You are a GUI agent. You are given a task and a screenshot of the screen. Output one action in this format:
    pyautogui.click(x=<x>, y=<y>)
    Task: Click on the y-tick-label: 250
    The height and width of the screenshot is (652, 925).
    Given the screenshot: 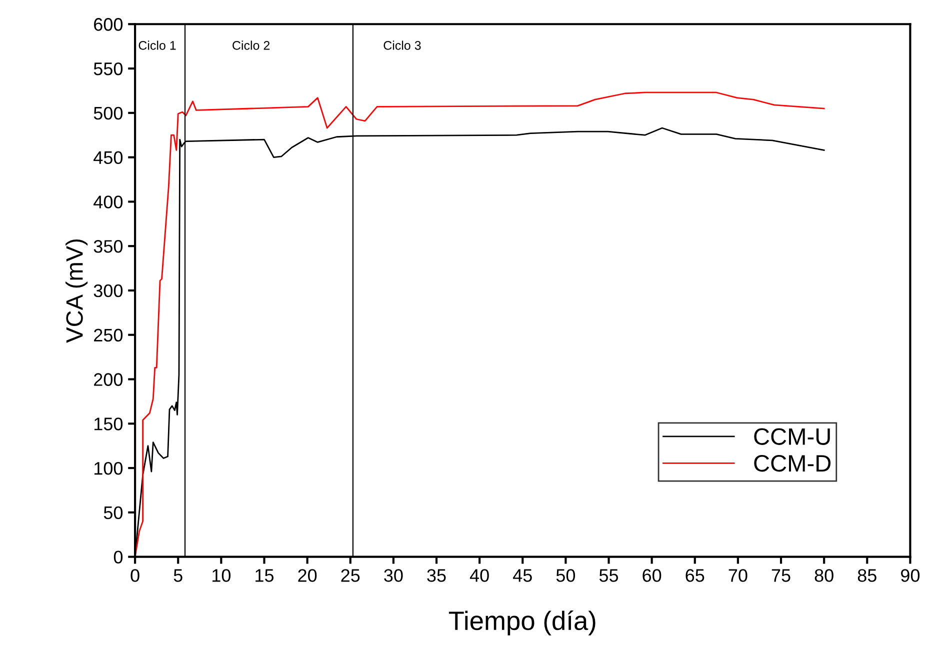 What is the action you would take?
    pyautogui.click(x=108, y=335)
    